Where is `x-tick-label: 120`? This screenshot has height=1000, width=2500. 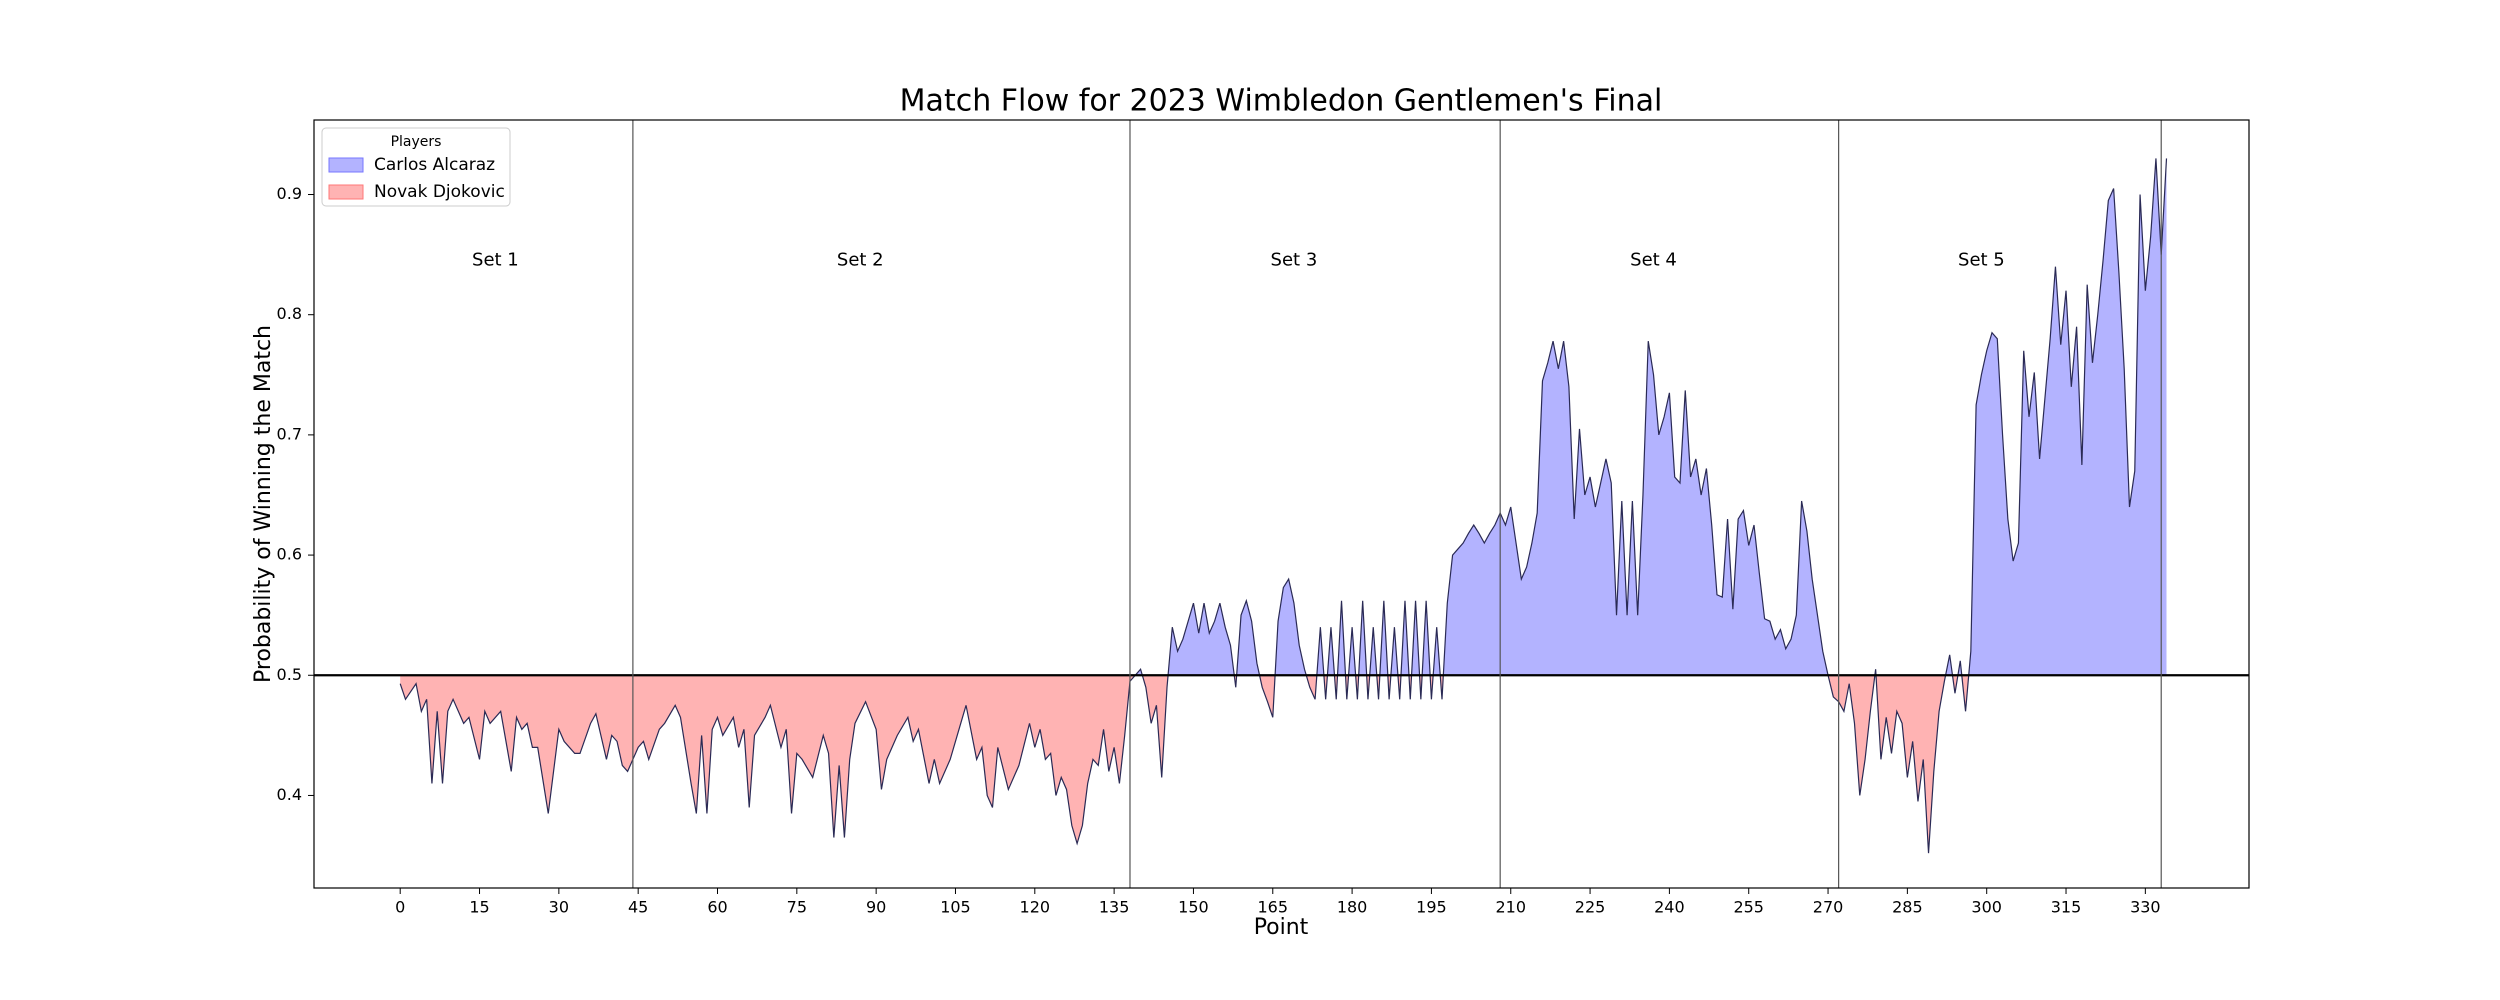
x-tick-label: 120 is located at coordinates (1035, 907).